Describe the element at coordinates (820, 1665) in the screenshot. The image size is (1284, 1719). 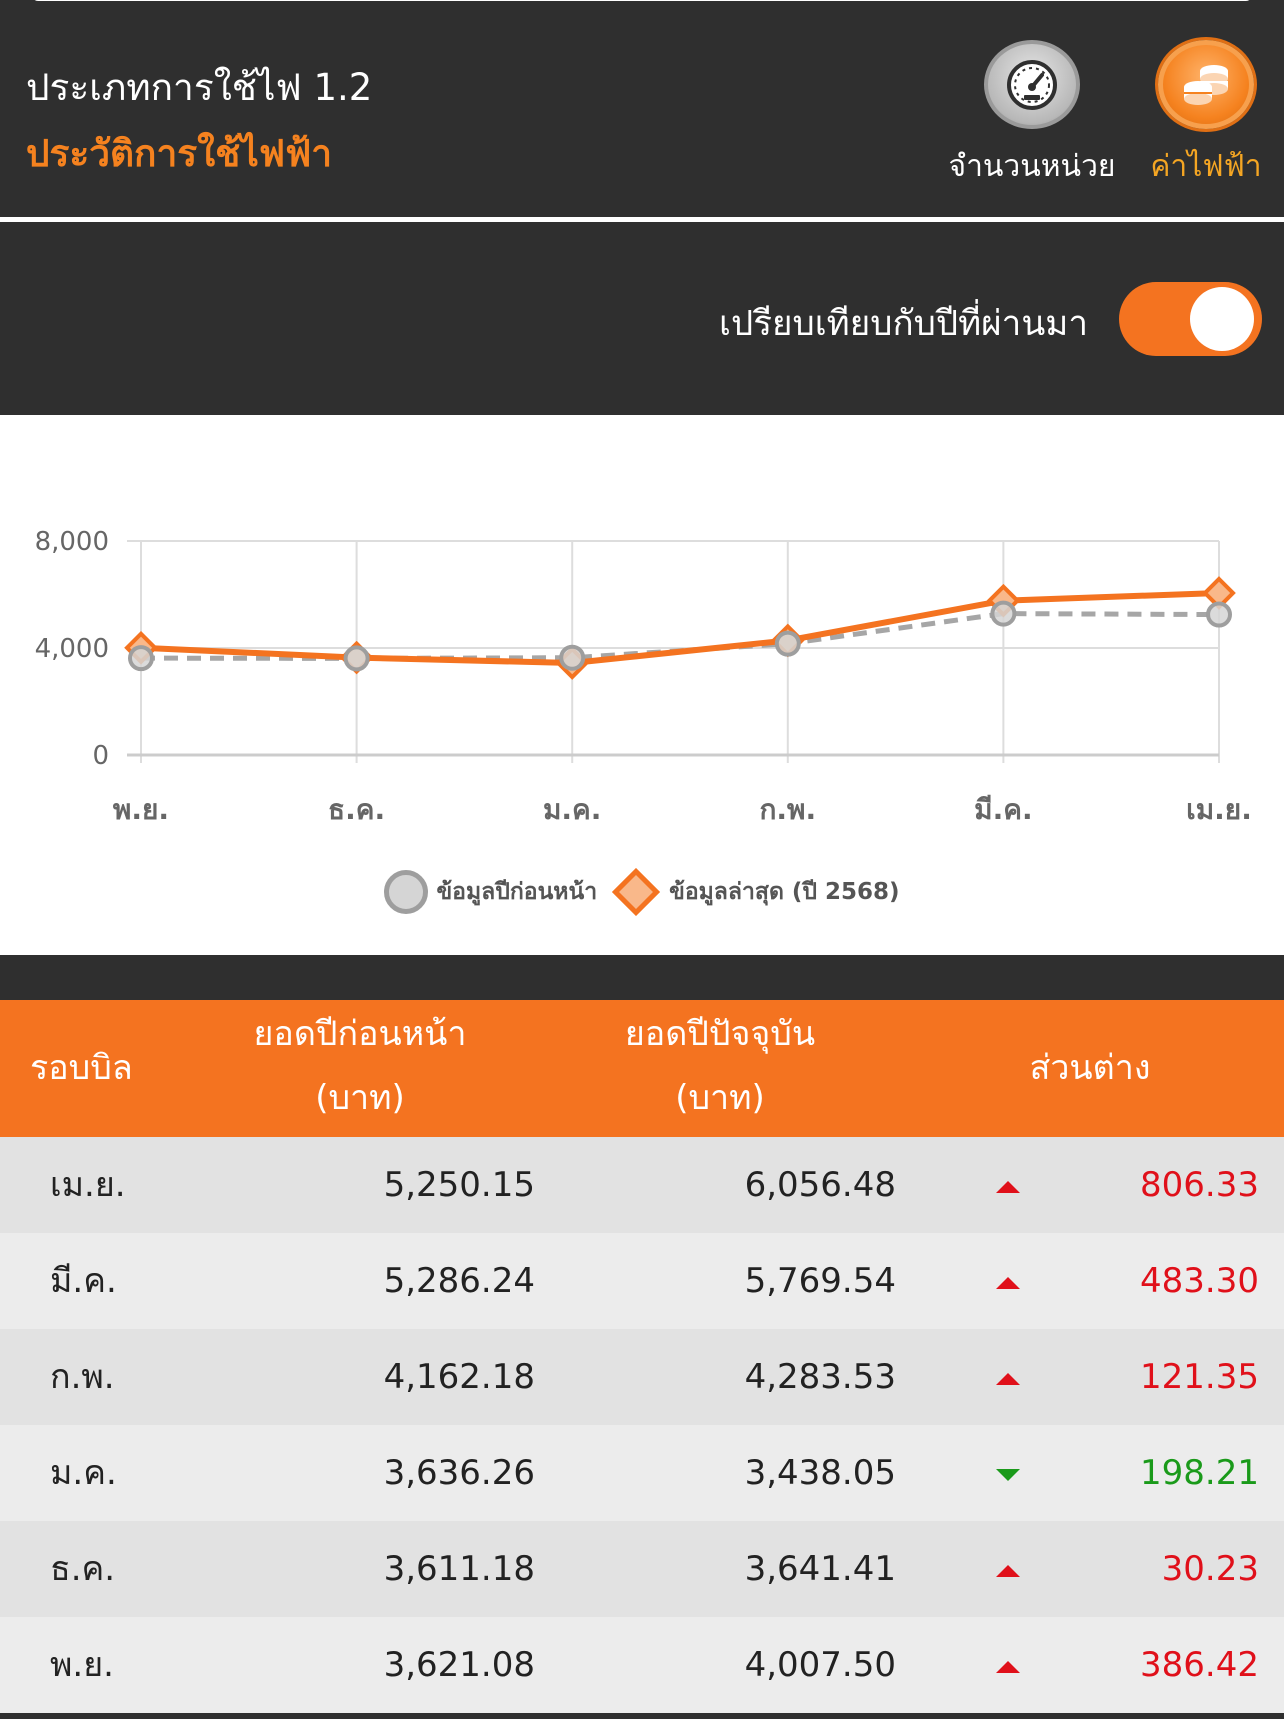
I see `cell-curr-amount: 4,007.50` at that location.